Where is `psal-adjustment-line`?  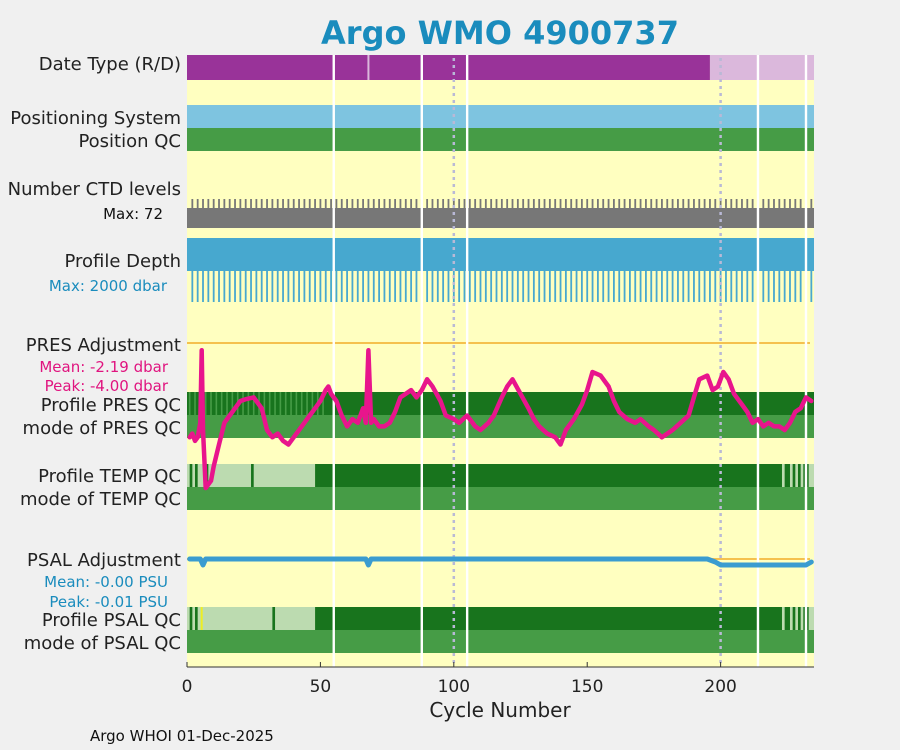 psal-adjustment-line is located at coordinates (500, 562).